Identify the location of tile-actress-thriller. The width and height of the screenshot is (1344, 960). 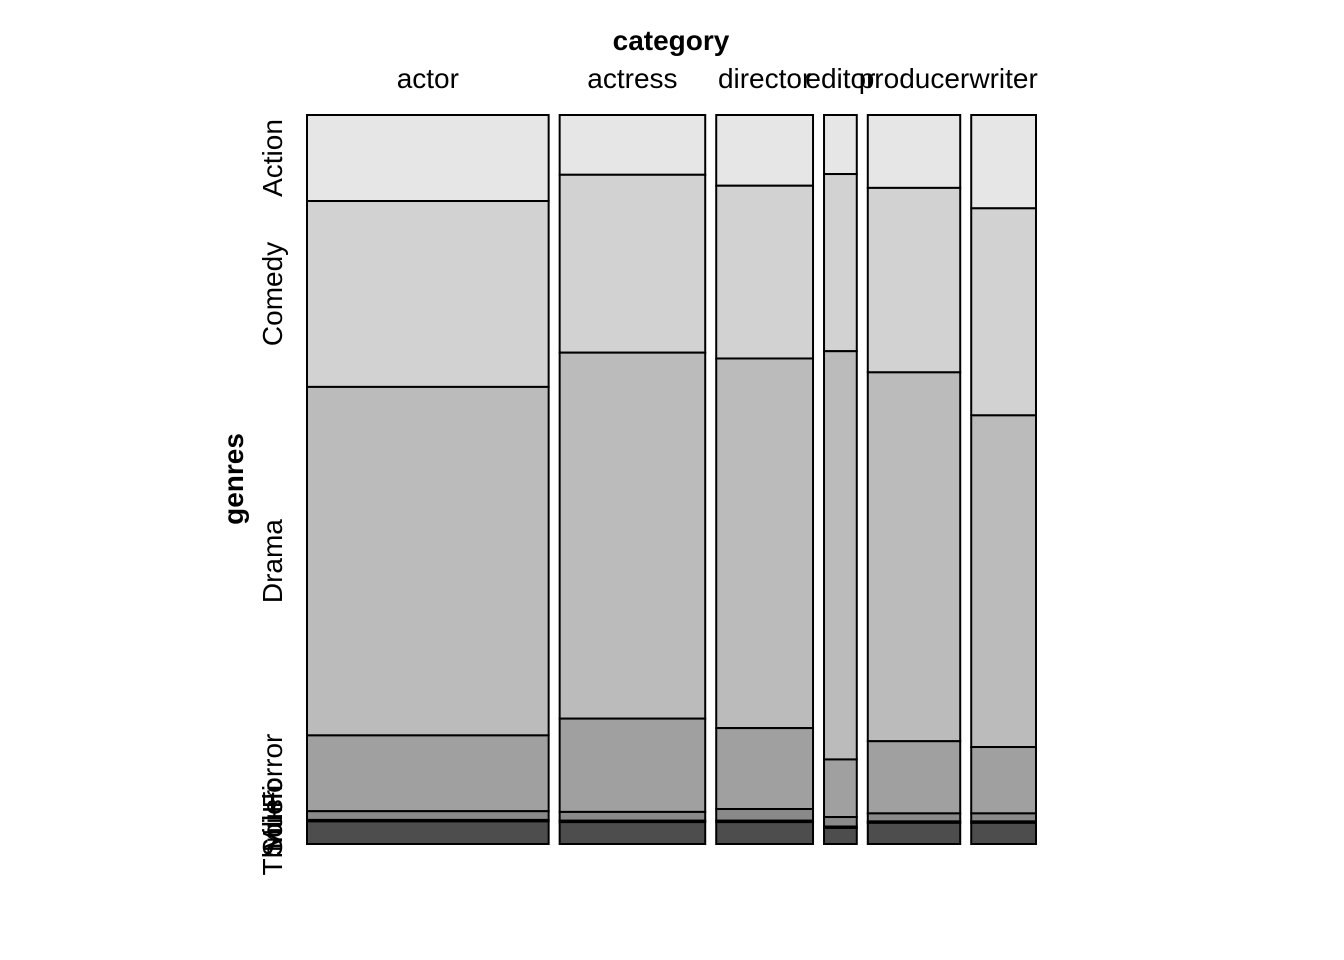
(632, 833).